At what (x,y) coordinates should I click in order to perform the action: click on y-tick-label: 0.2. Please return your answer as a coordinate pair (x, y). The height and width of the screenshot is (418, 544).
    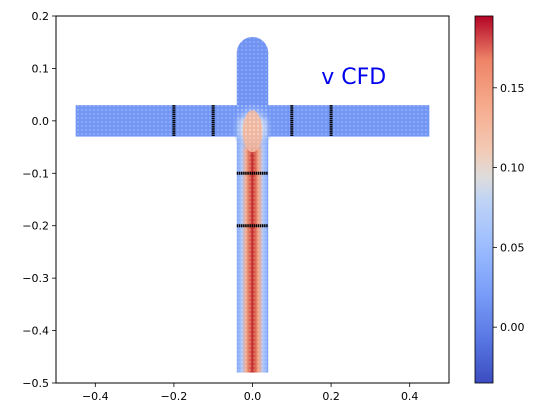
    Looking at the image, I should click on (41, 16).